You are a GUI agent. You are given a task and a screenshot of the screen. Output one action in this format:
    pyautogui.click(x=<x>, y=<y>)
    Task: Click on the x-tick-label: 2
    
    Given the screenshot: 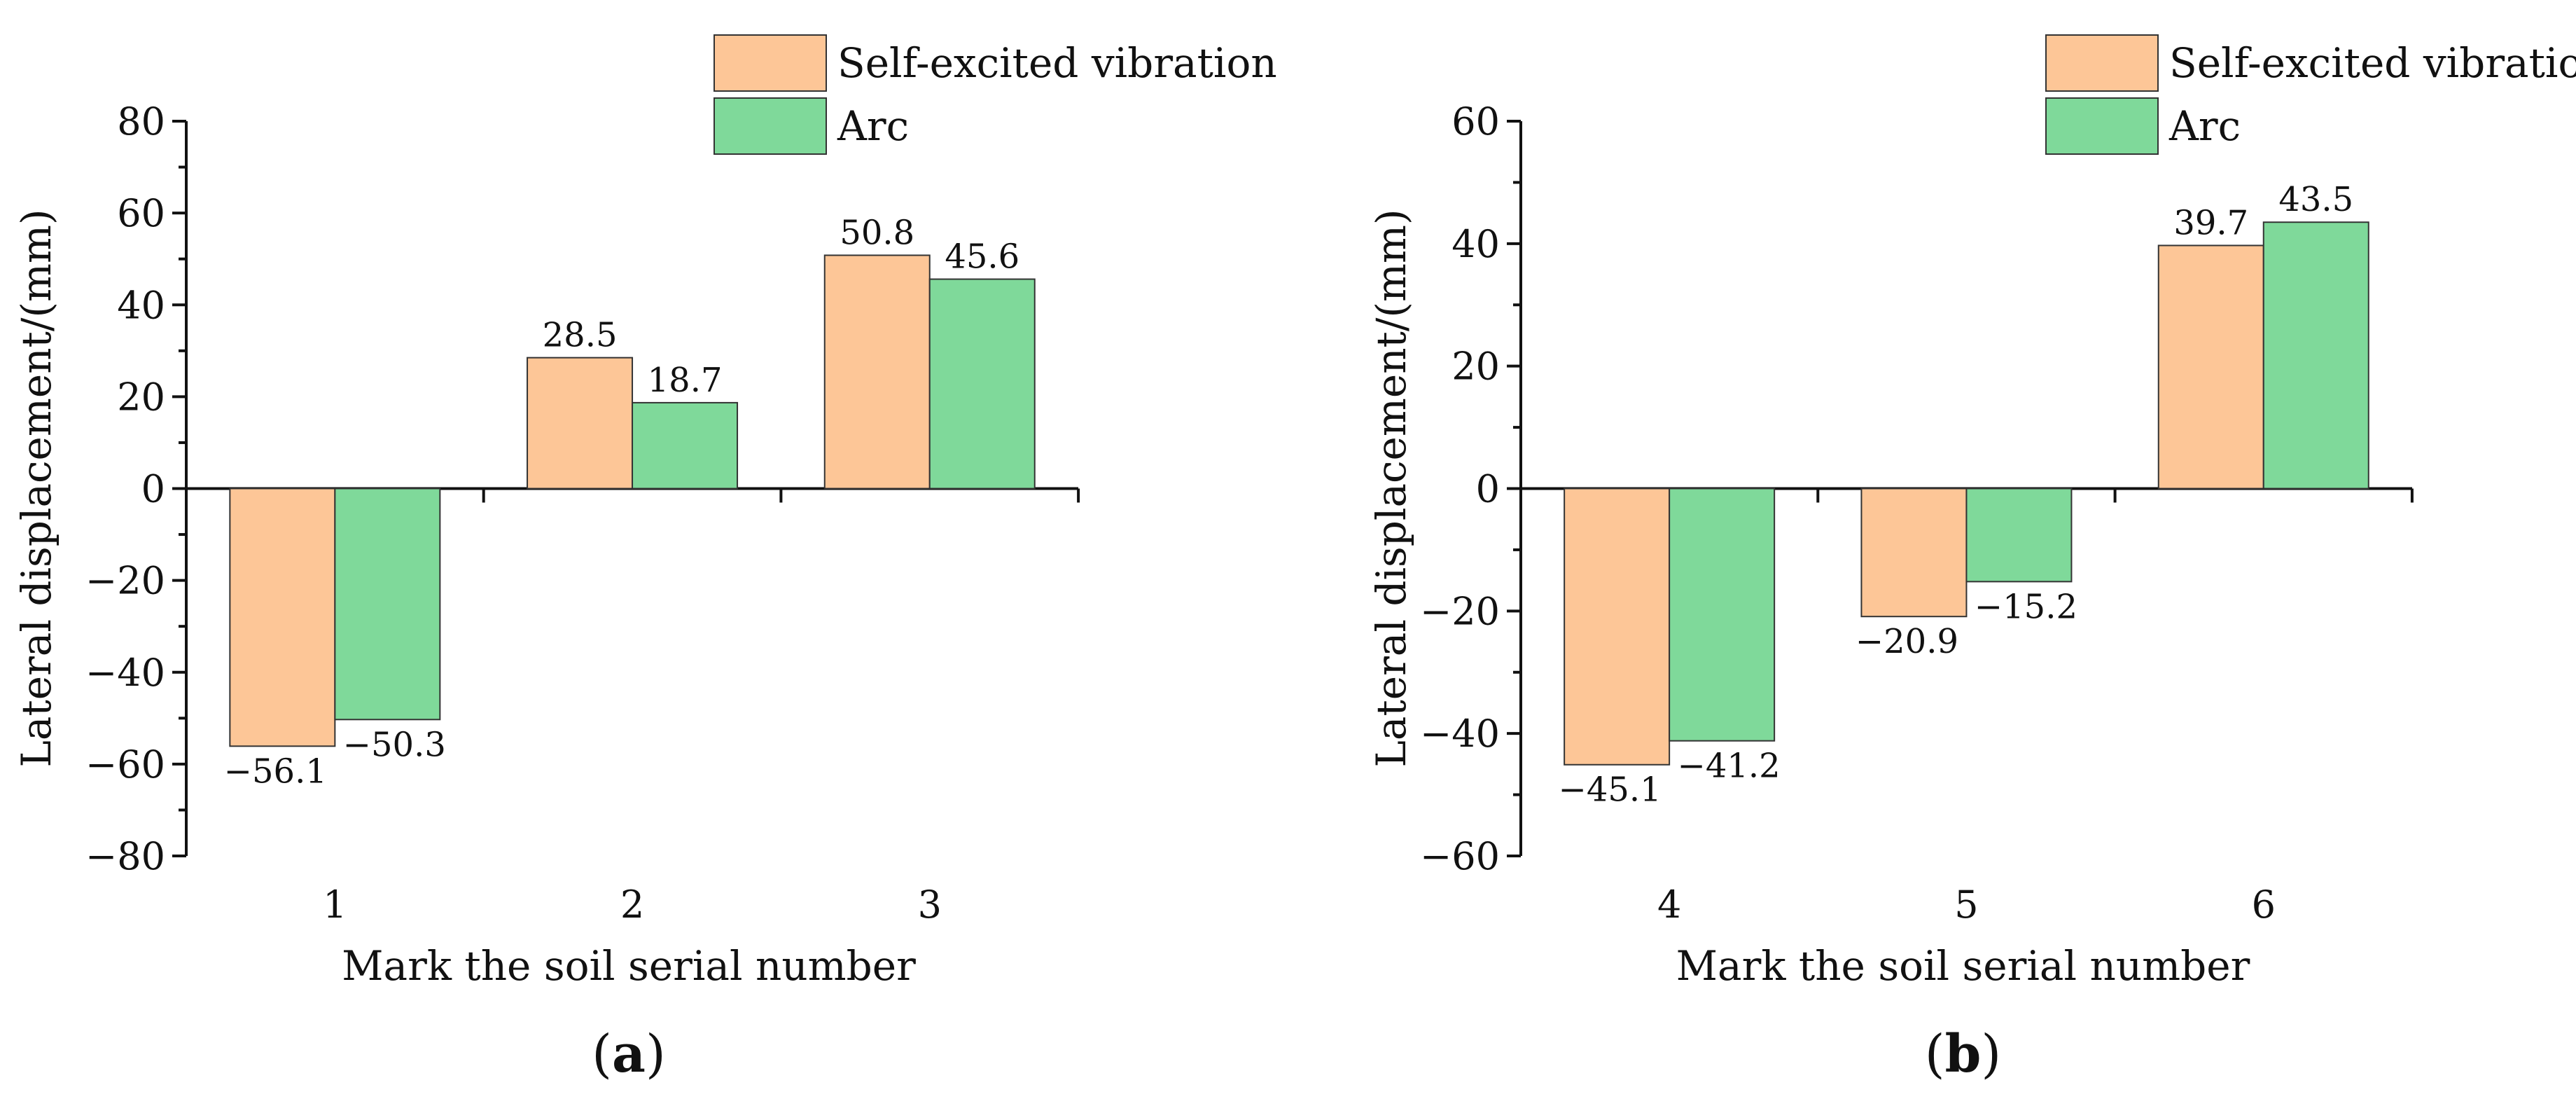 What is the action you would take?
    pyautogui.click(x=632, y=905)
    